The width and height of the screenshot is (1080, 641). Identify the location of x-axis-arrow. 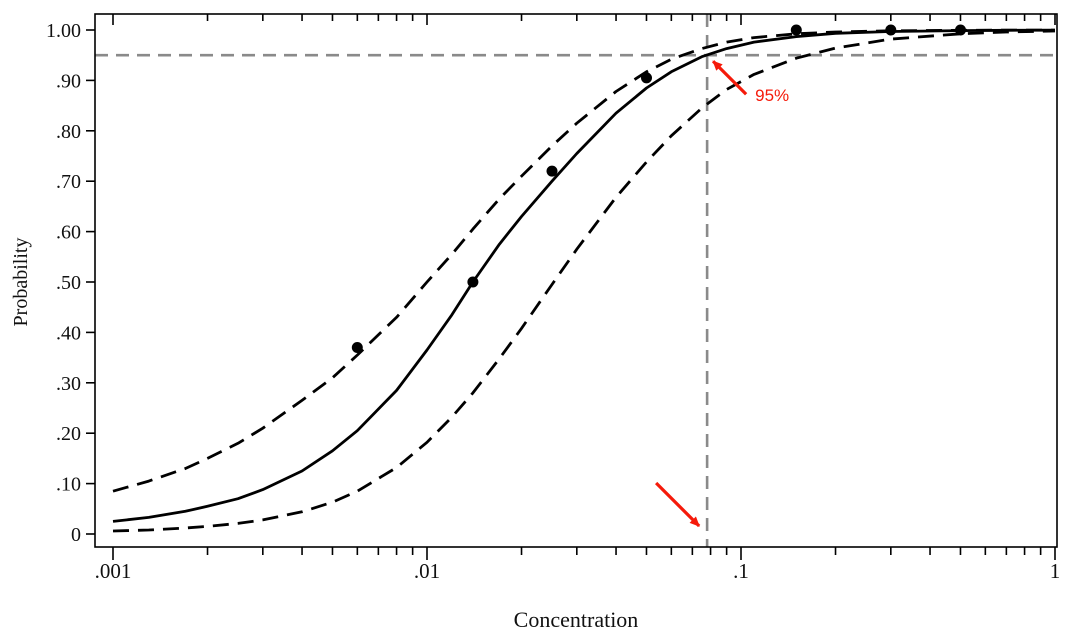
(677, 504).